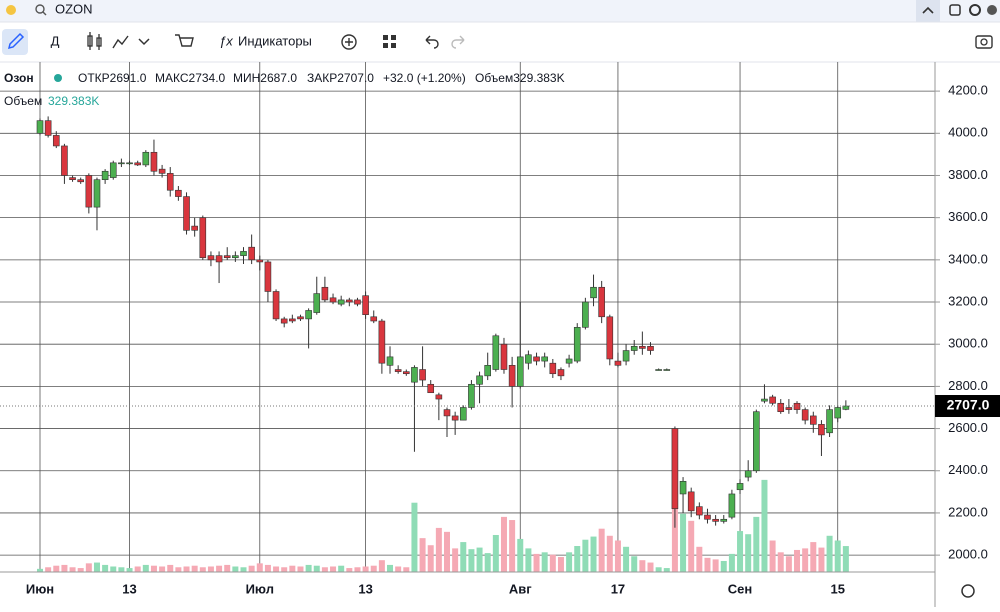 The width and height of the screenshot is (1000, 612). Describe the element at coordinates (275, 40) in the screenshot. I see `indicators-button: Индикаторы` at that location.